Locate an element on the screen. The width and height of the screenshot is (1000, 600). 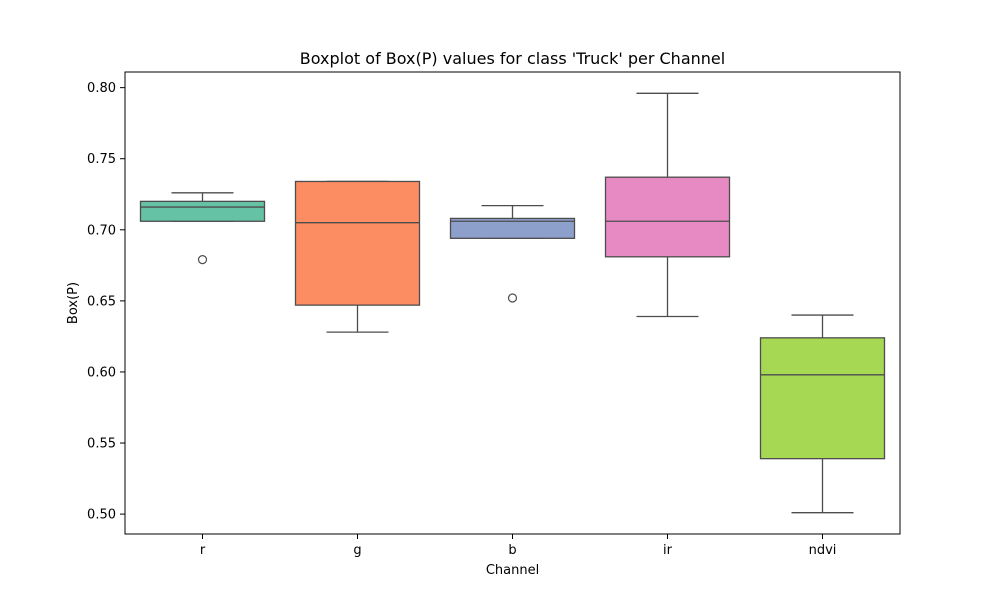
y-axis-label: Box(P) is located at coordinates (73, 303).